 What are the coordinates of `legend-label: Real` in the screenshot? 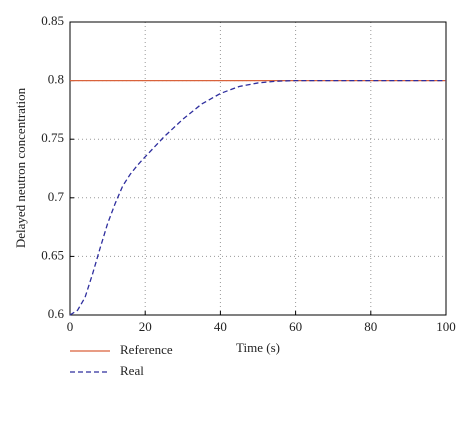 It's located at (132, 370).